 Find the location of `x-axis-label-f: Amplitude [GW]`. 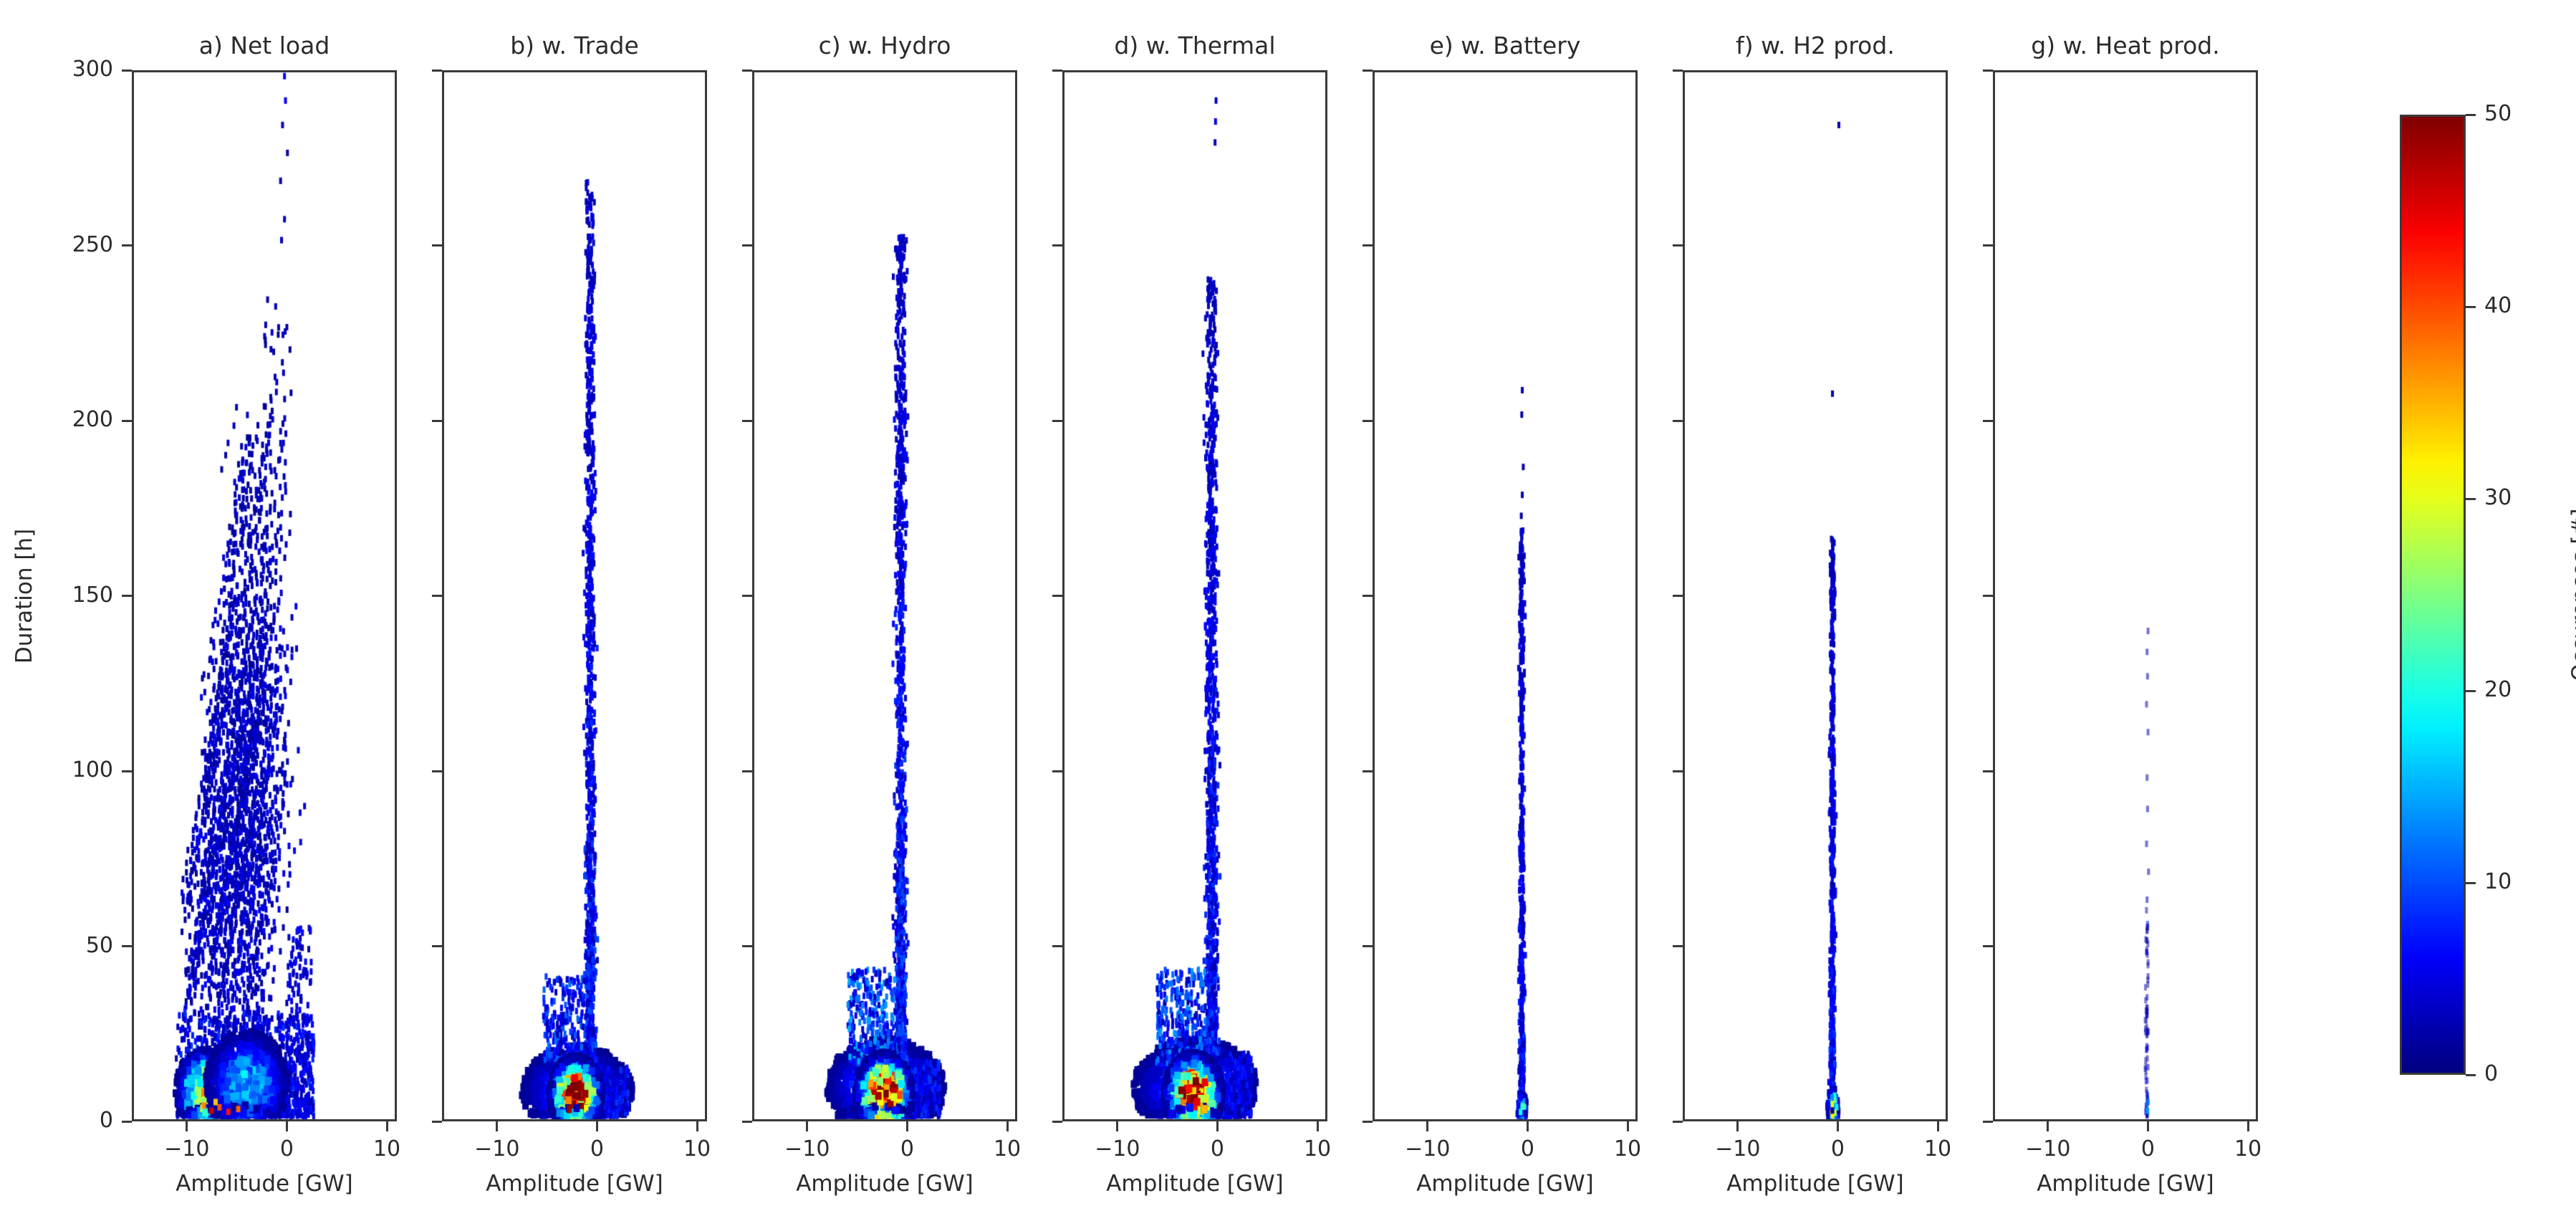

x-axis-label-f: Amplitude [GW] is located at coordinates (1815, 1184).